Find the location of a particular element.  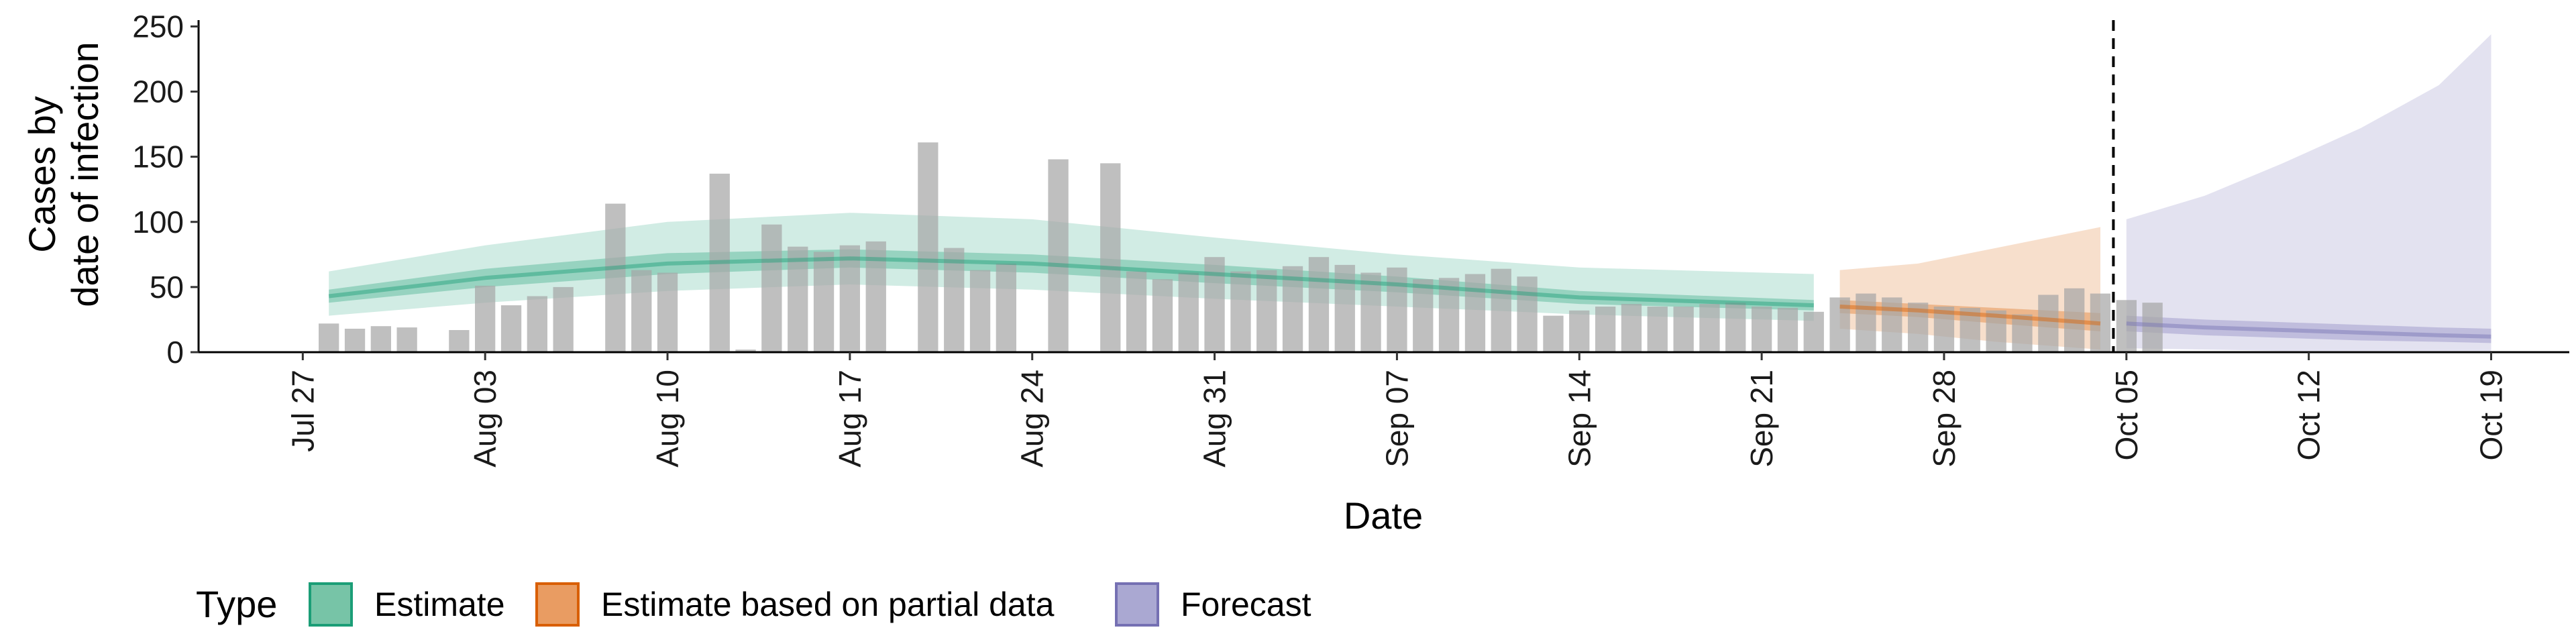

legend-title: Type is located at coordinates (236, 604).